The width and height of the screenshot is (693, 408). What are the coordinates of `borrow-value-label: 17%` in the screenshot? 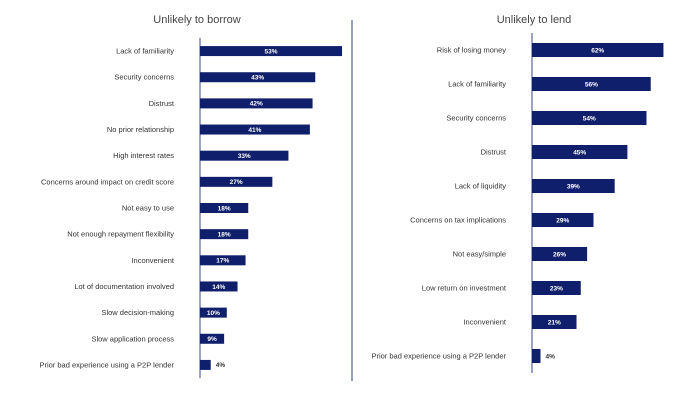 It's located at (222, 261).